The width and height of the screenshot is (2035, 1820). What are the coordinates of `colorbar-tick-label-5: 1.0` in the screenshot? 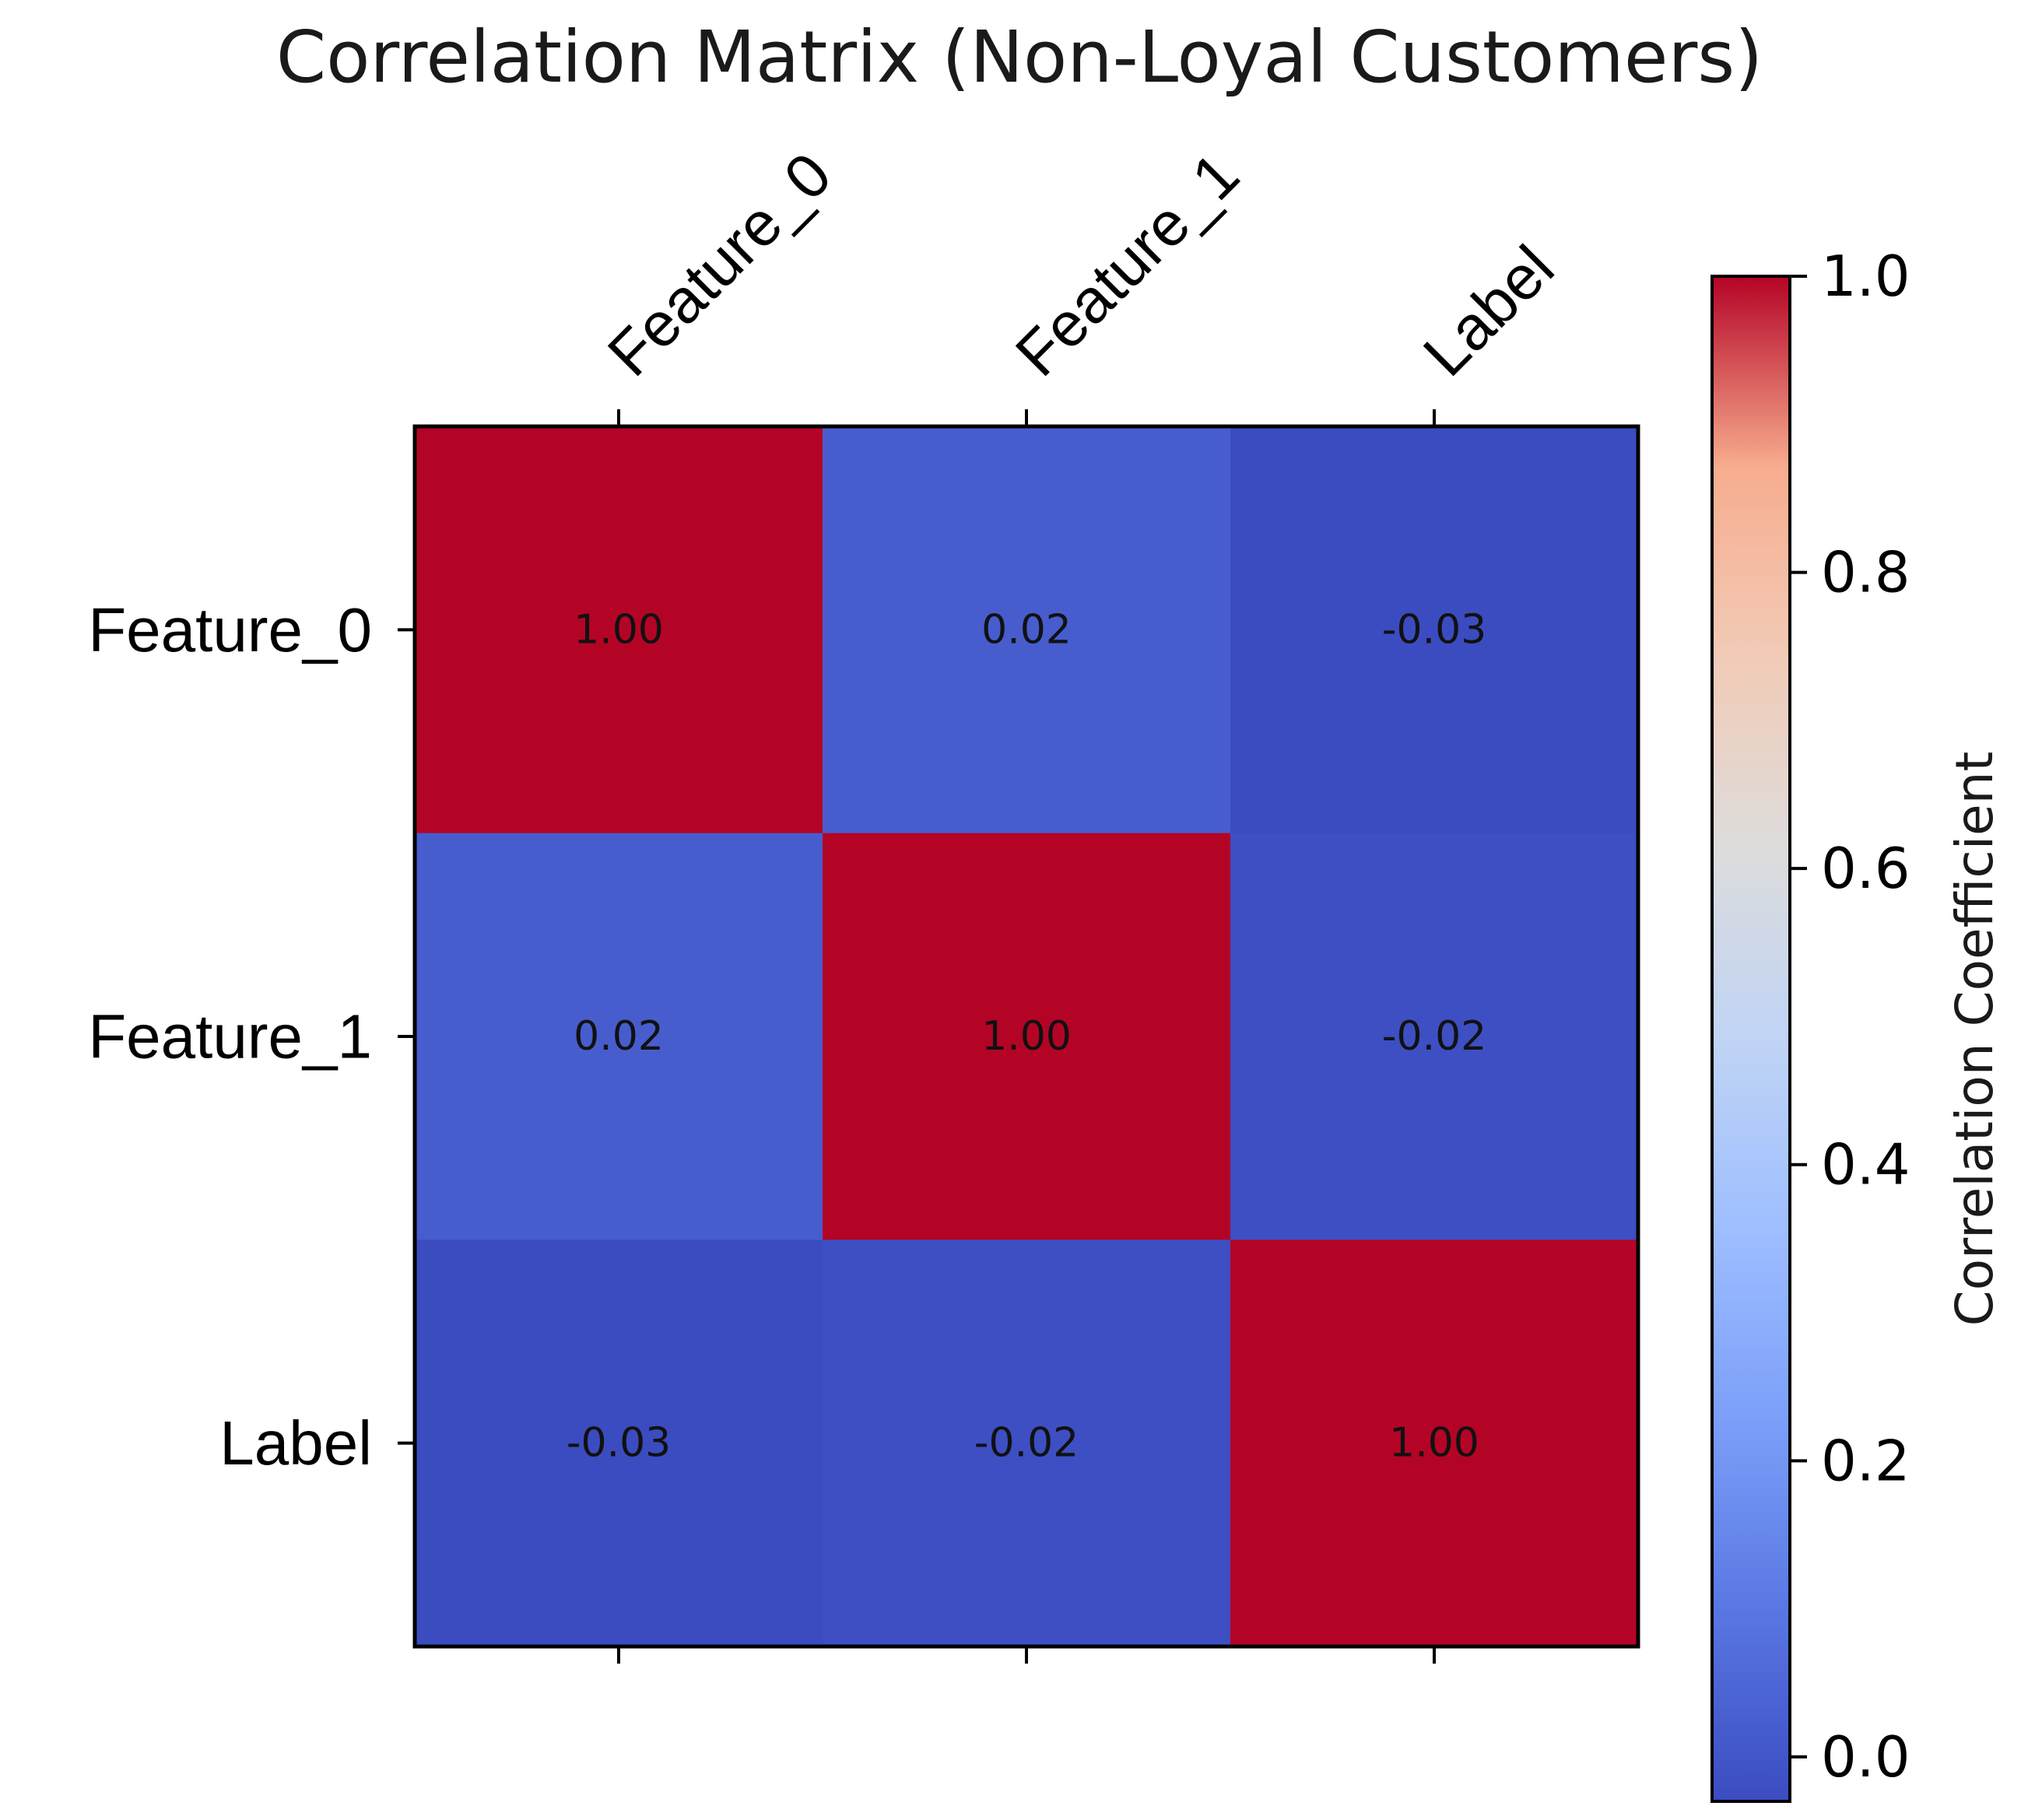 It's located at (1865, 277).